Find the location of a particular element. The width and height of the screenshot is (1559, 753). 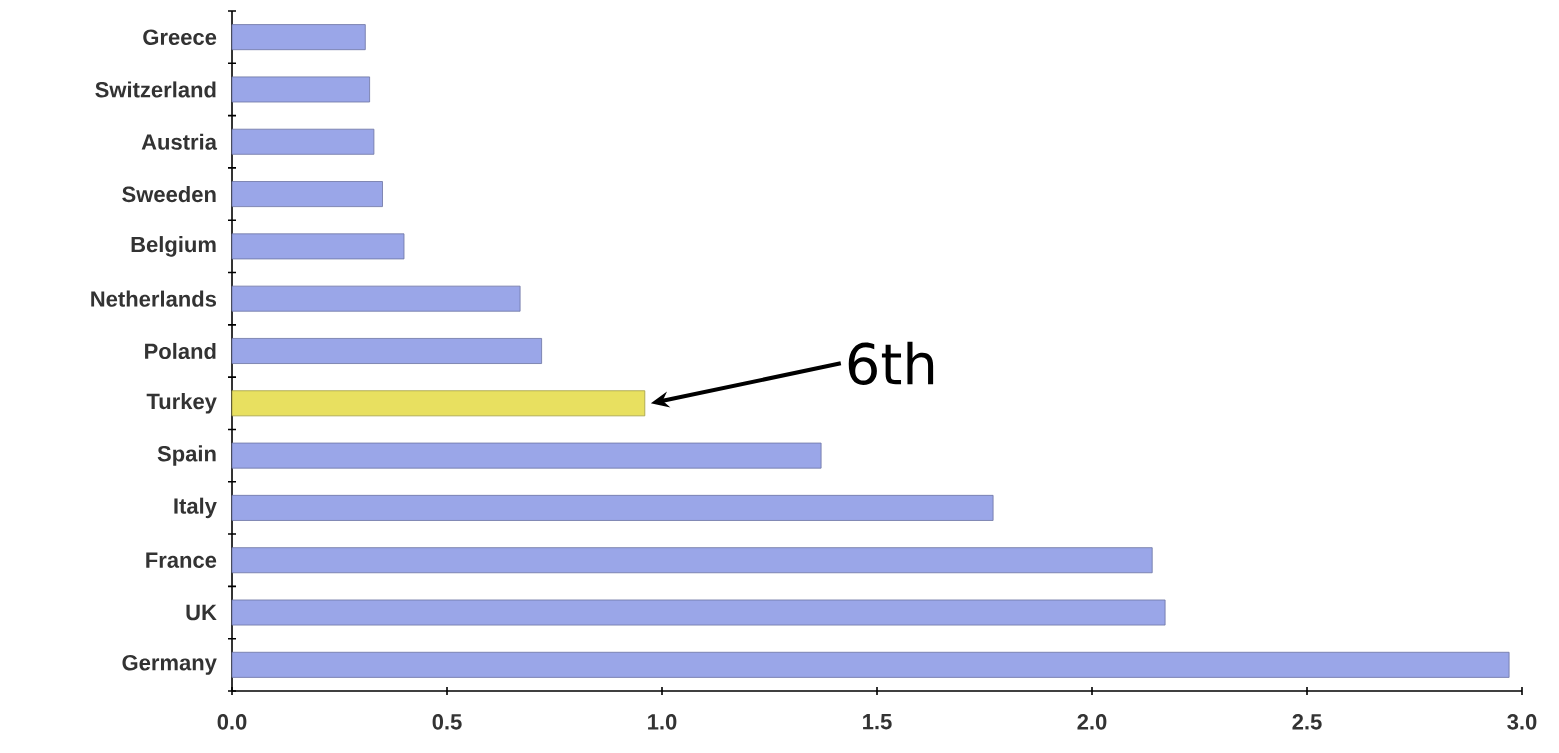

x-tick-label: 2.5 is located at coordinates (1307, 722).